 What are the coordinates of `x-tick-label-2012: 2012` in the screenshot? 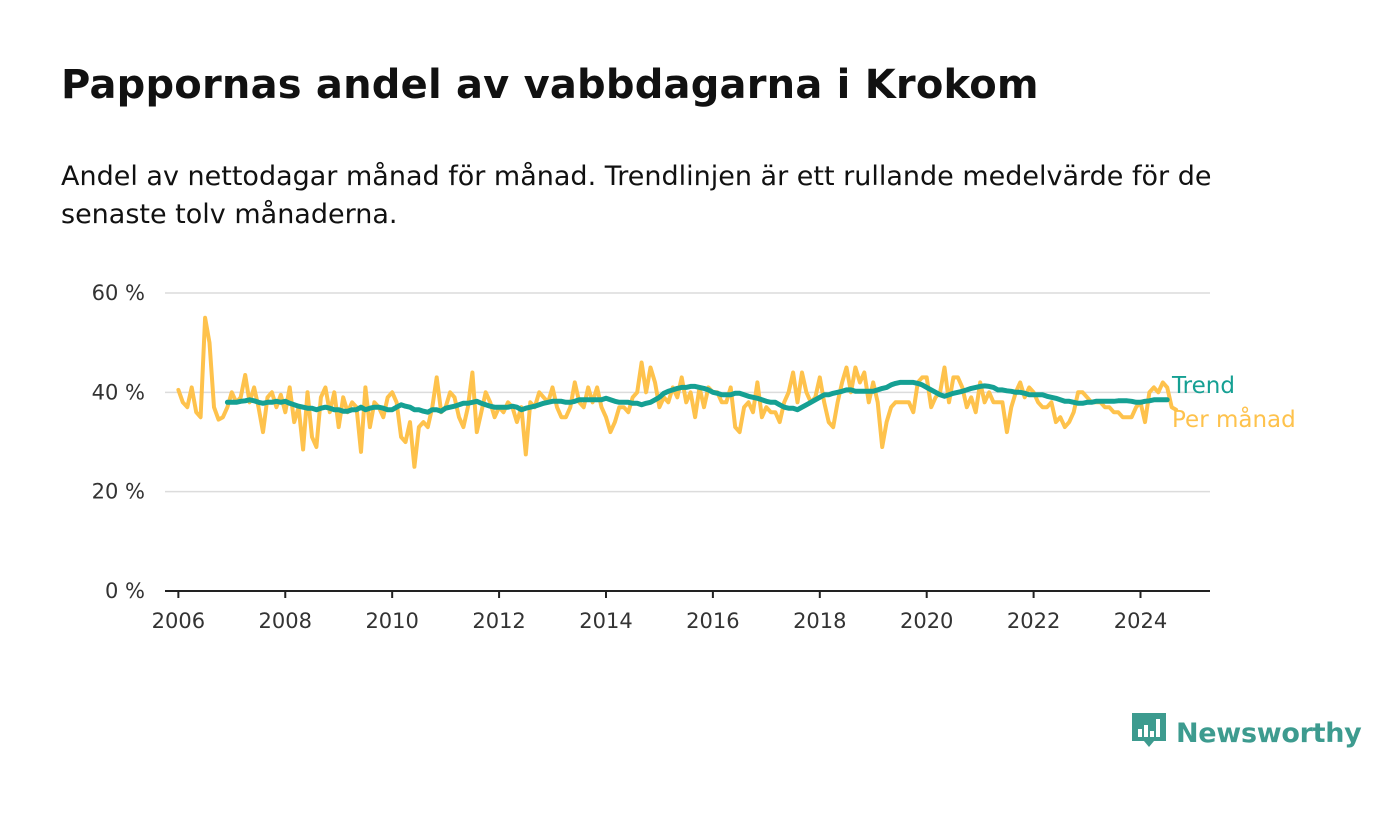 It's located at (498, 621).